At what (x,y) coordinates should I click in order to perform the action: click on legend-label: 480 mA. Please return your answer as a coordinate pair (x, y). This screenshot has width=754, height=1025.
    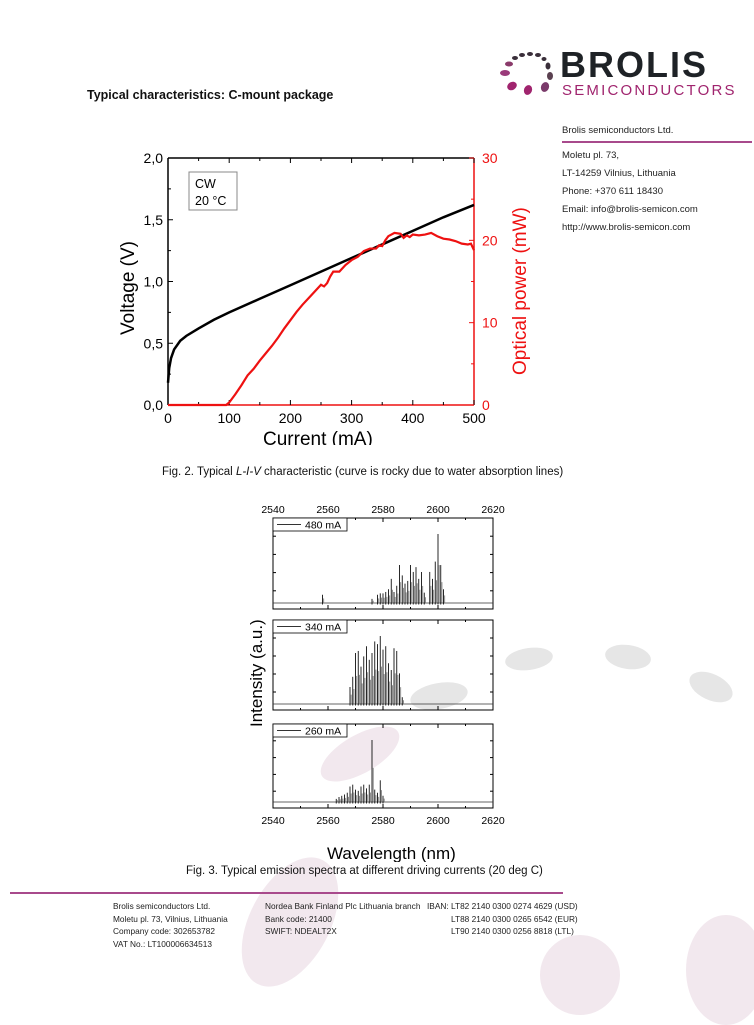
    Looking at the image, I should click on (323, 526).